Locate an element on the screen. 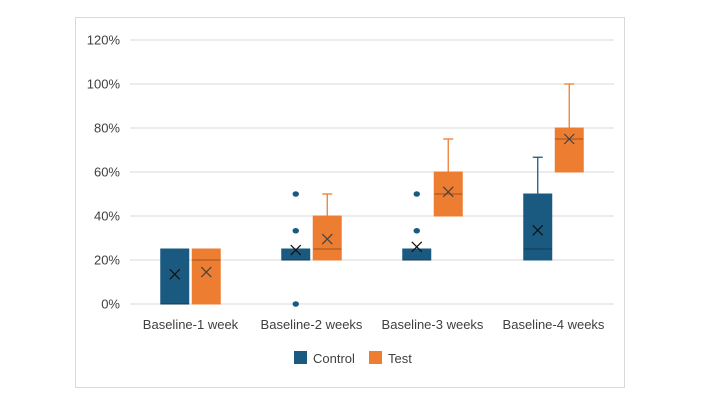 This screenshot has width=706, height=405. x-category-label: Baseline-1 week is located at coordinates (191, 324).